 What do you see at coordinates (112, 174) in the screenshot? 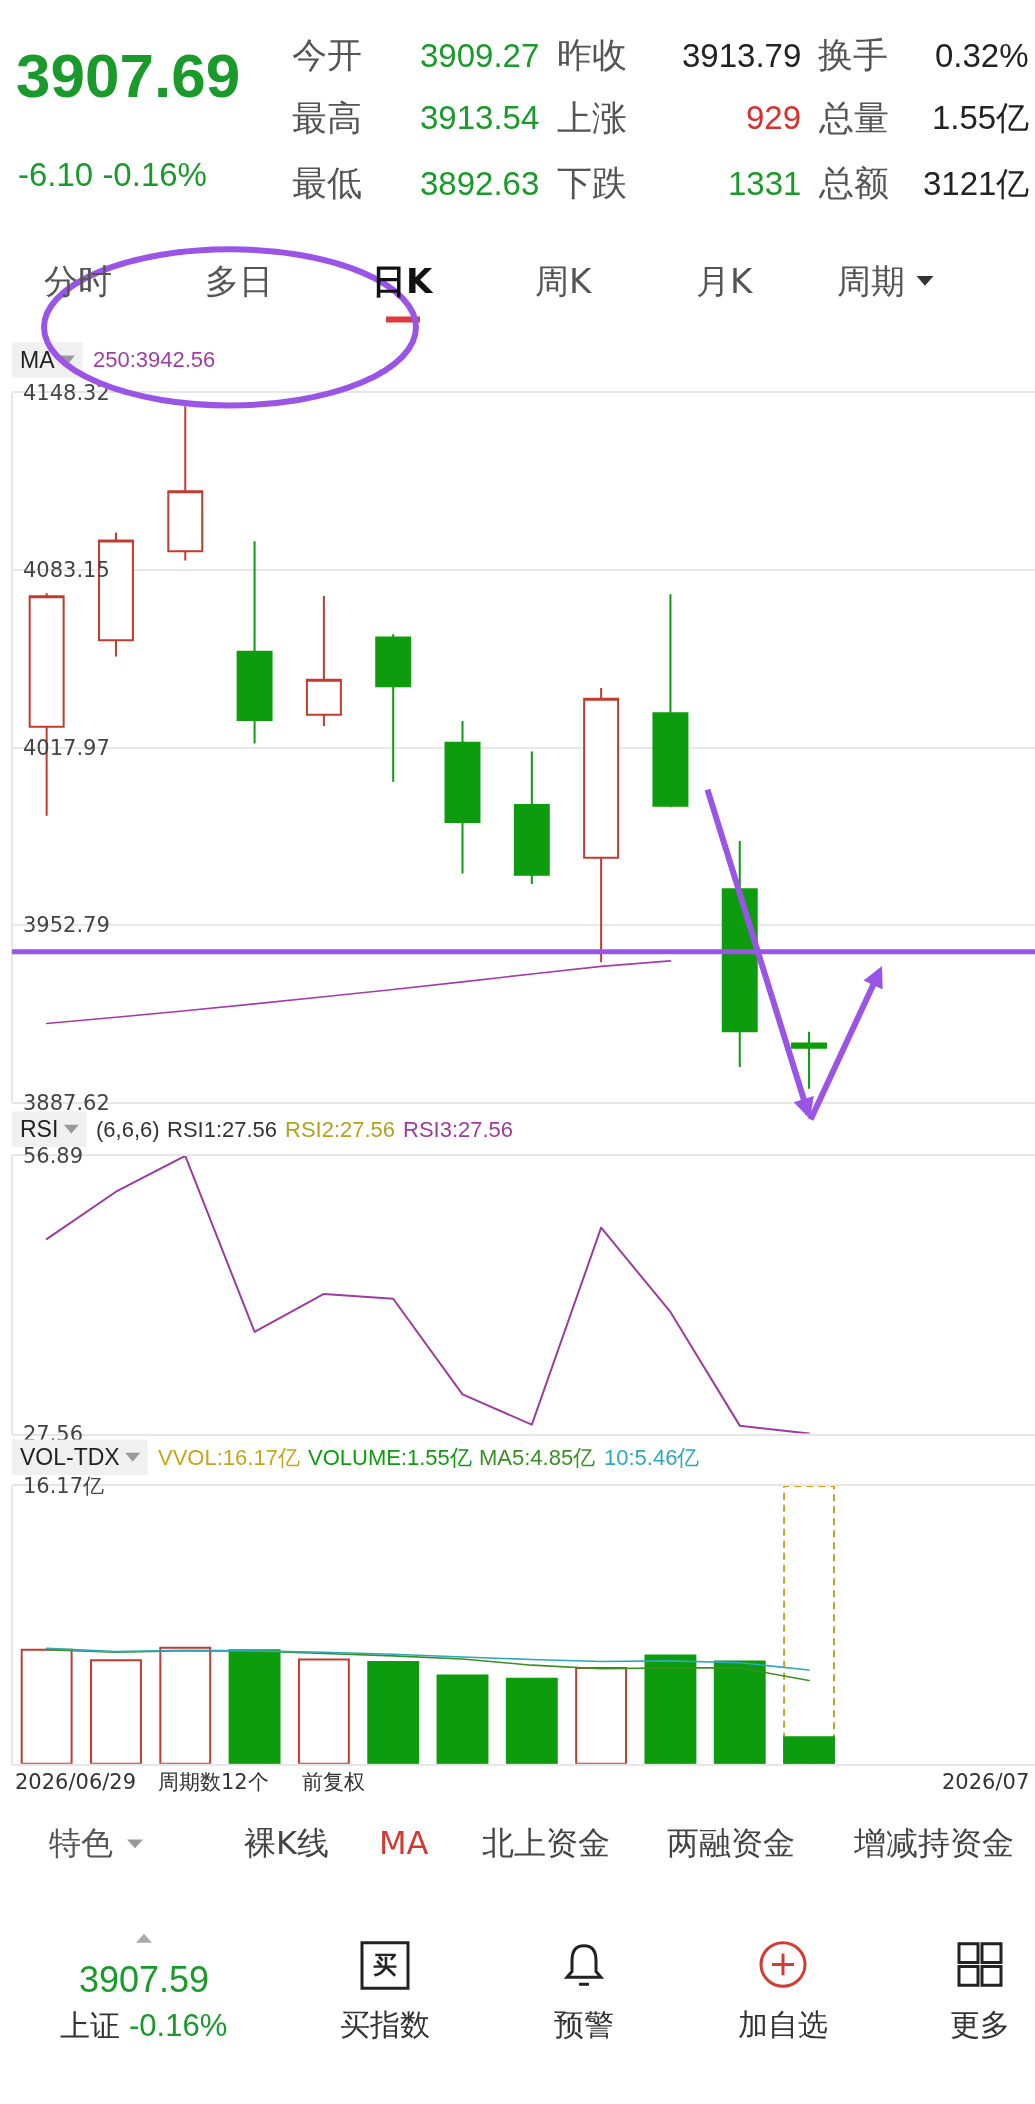
I see `text: -6.10 -0.16%` at bounding box center [112, 174].